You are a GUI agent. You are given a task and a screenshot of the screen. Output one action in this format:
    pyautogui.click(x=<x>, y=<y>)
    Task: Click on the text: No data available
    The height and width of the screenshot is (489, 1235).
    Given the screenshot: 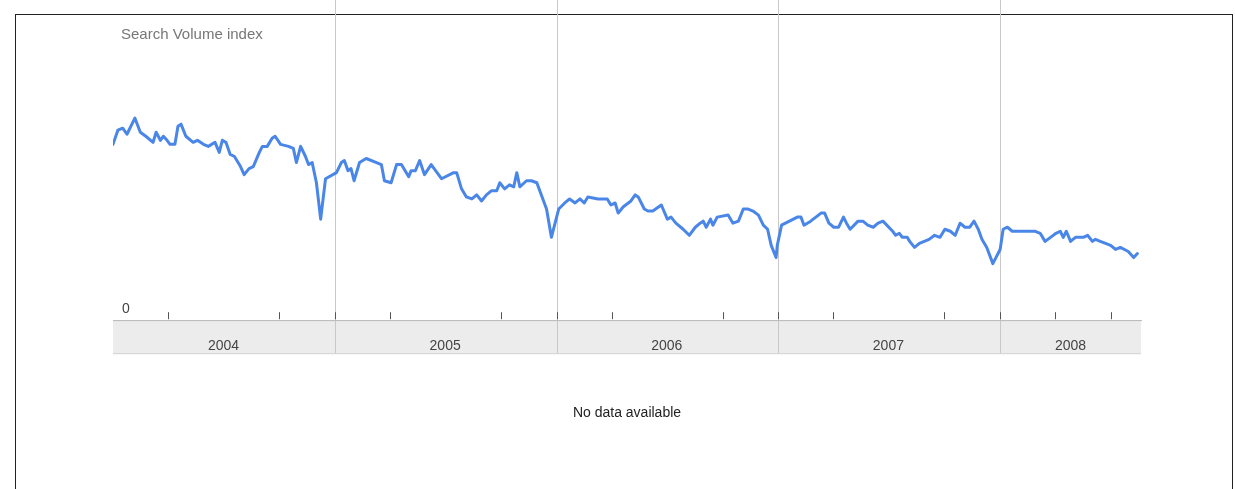 What is the action you would take?
    pyautogui.click(x=627, y=412)
    